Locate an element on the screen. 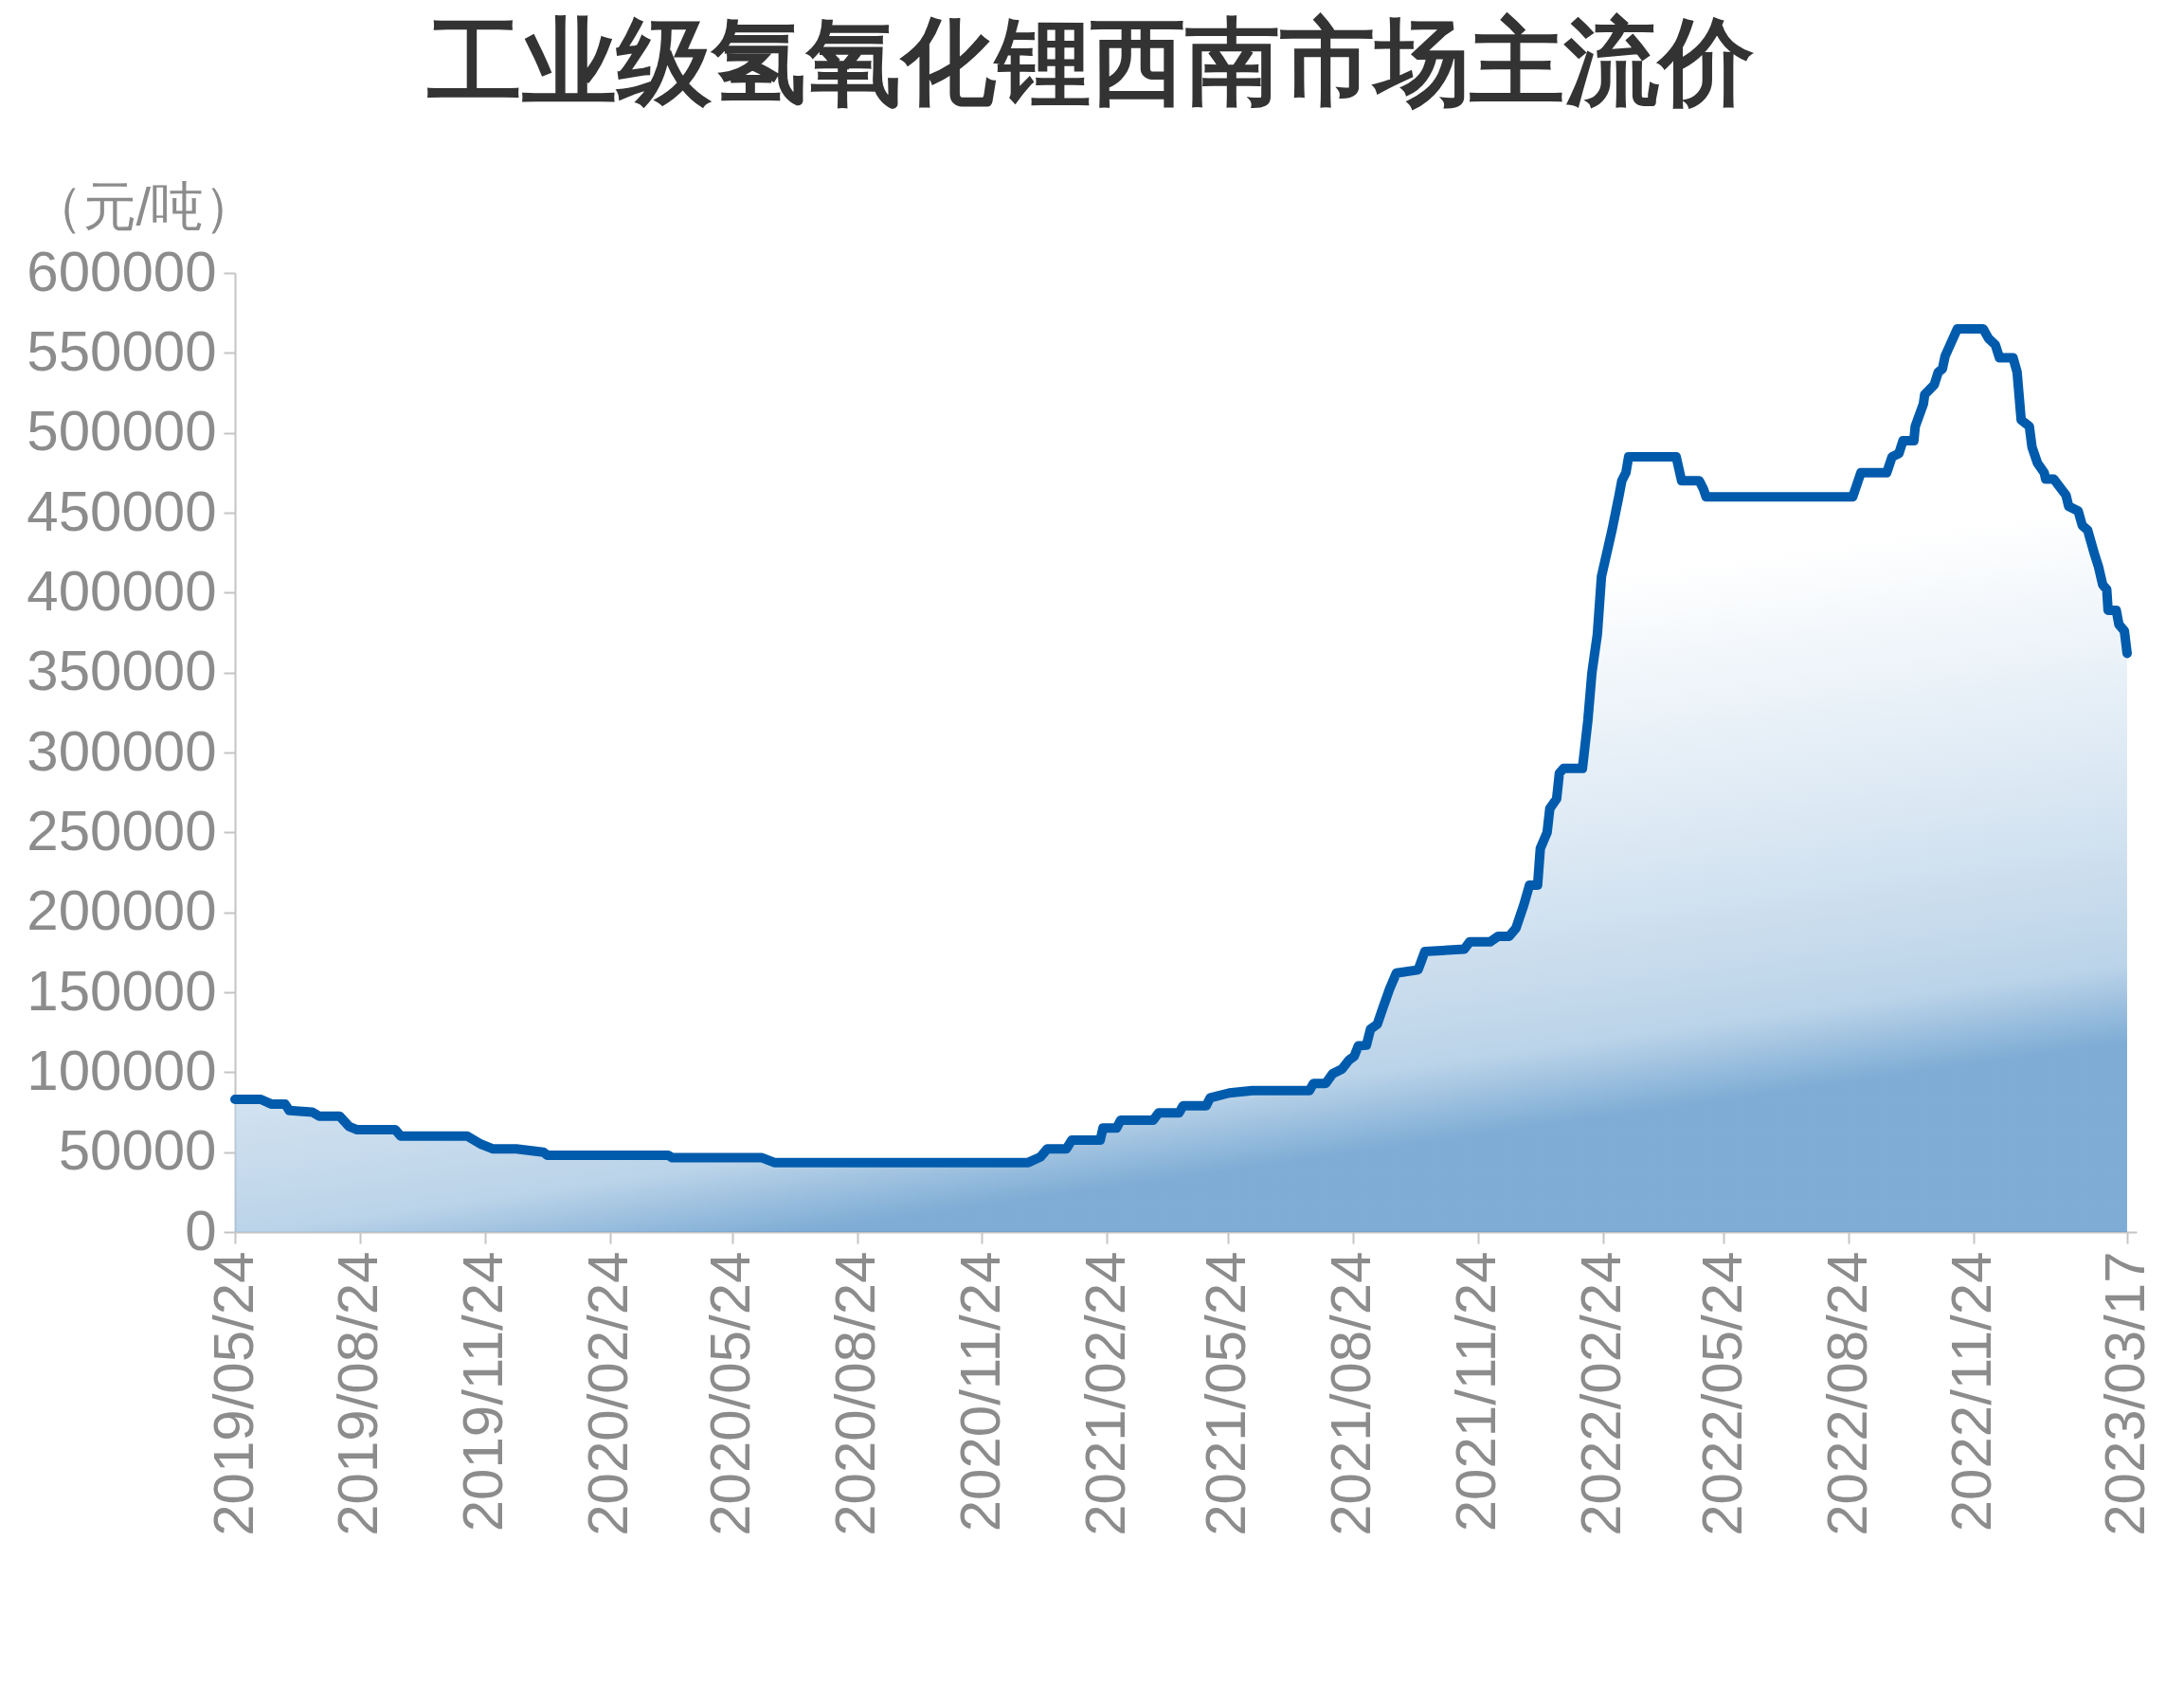 The width and height of the screenshot is (2184, 1704). y-tick-label: 200000 is located at coordinates (122, 911).